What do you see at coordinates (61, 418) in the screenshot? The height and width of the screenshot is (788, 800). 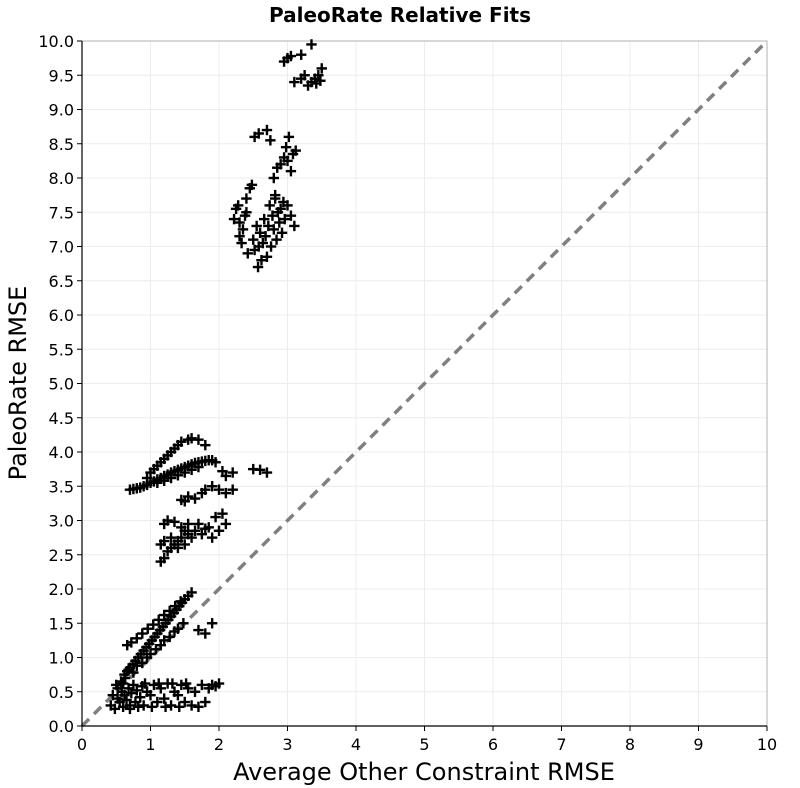 I see `y-tick-label: 4.5` at bounding box center [61, 418].